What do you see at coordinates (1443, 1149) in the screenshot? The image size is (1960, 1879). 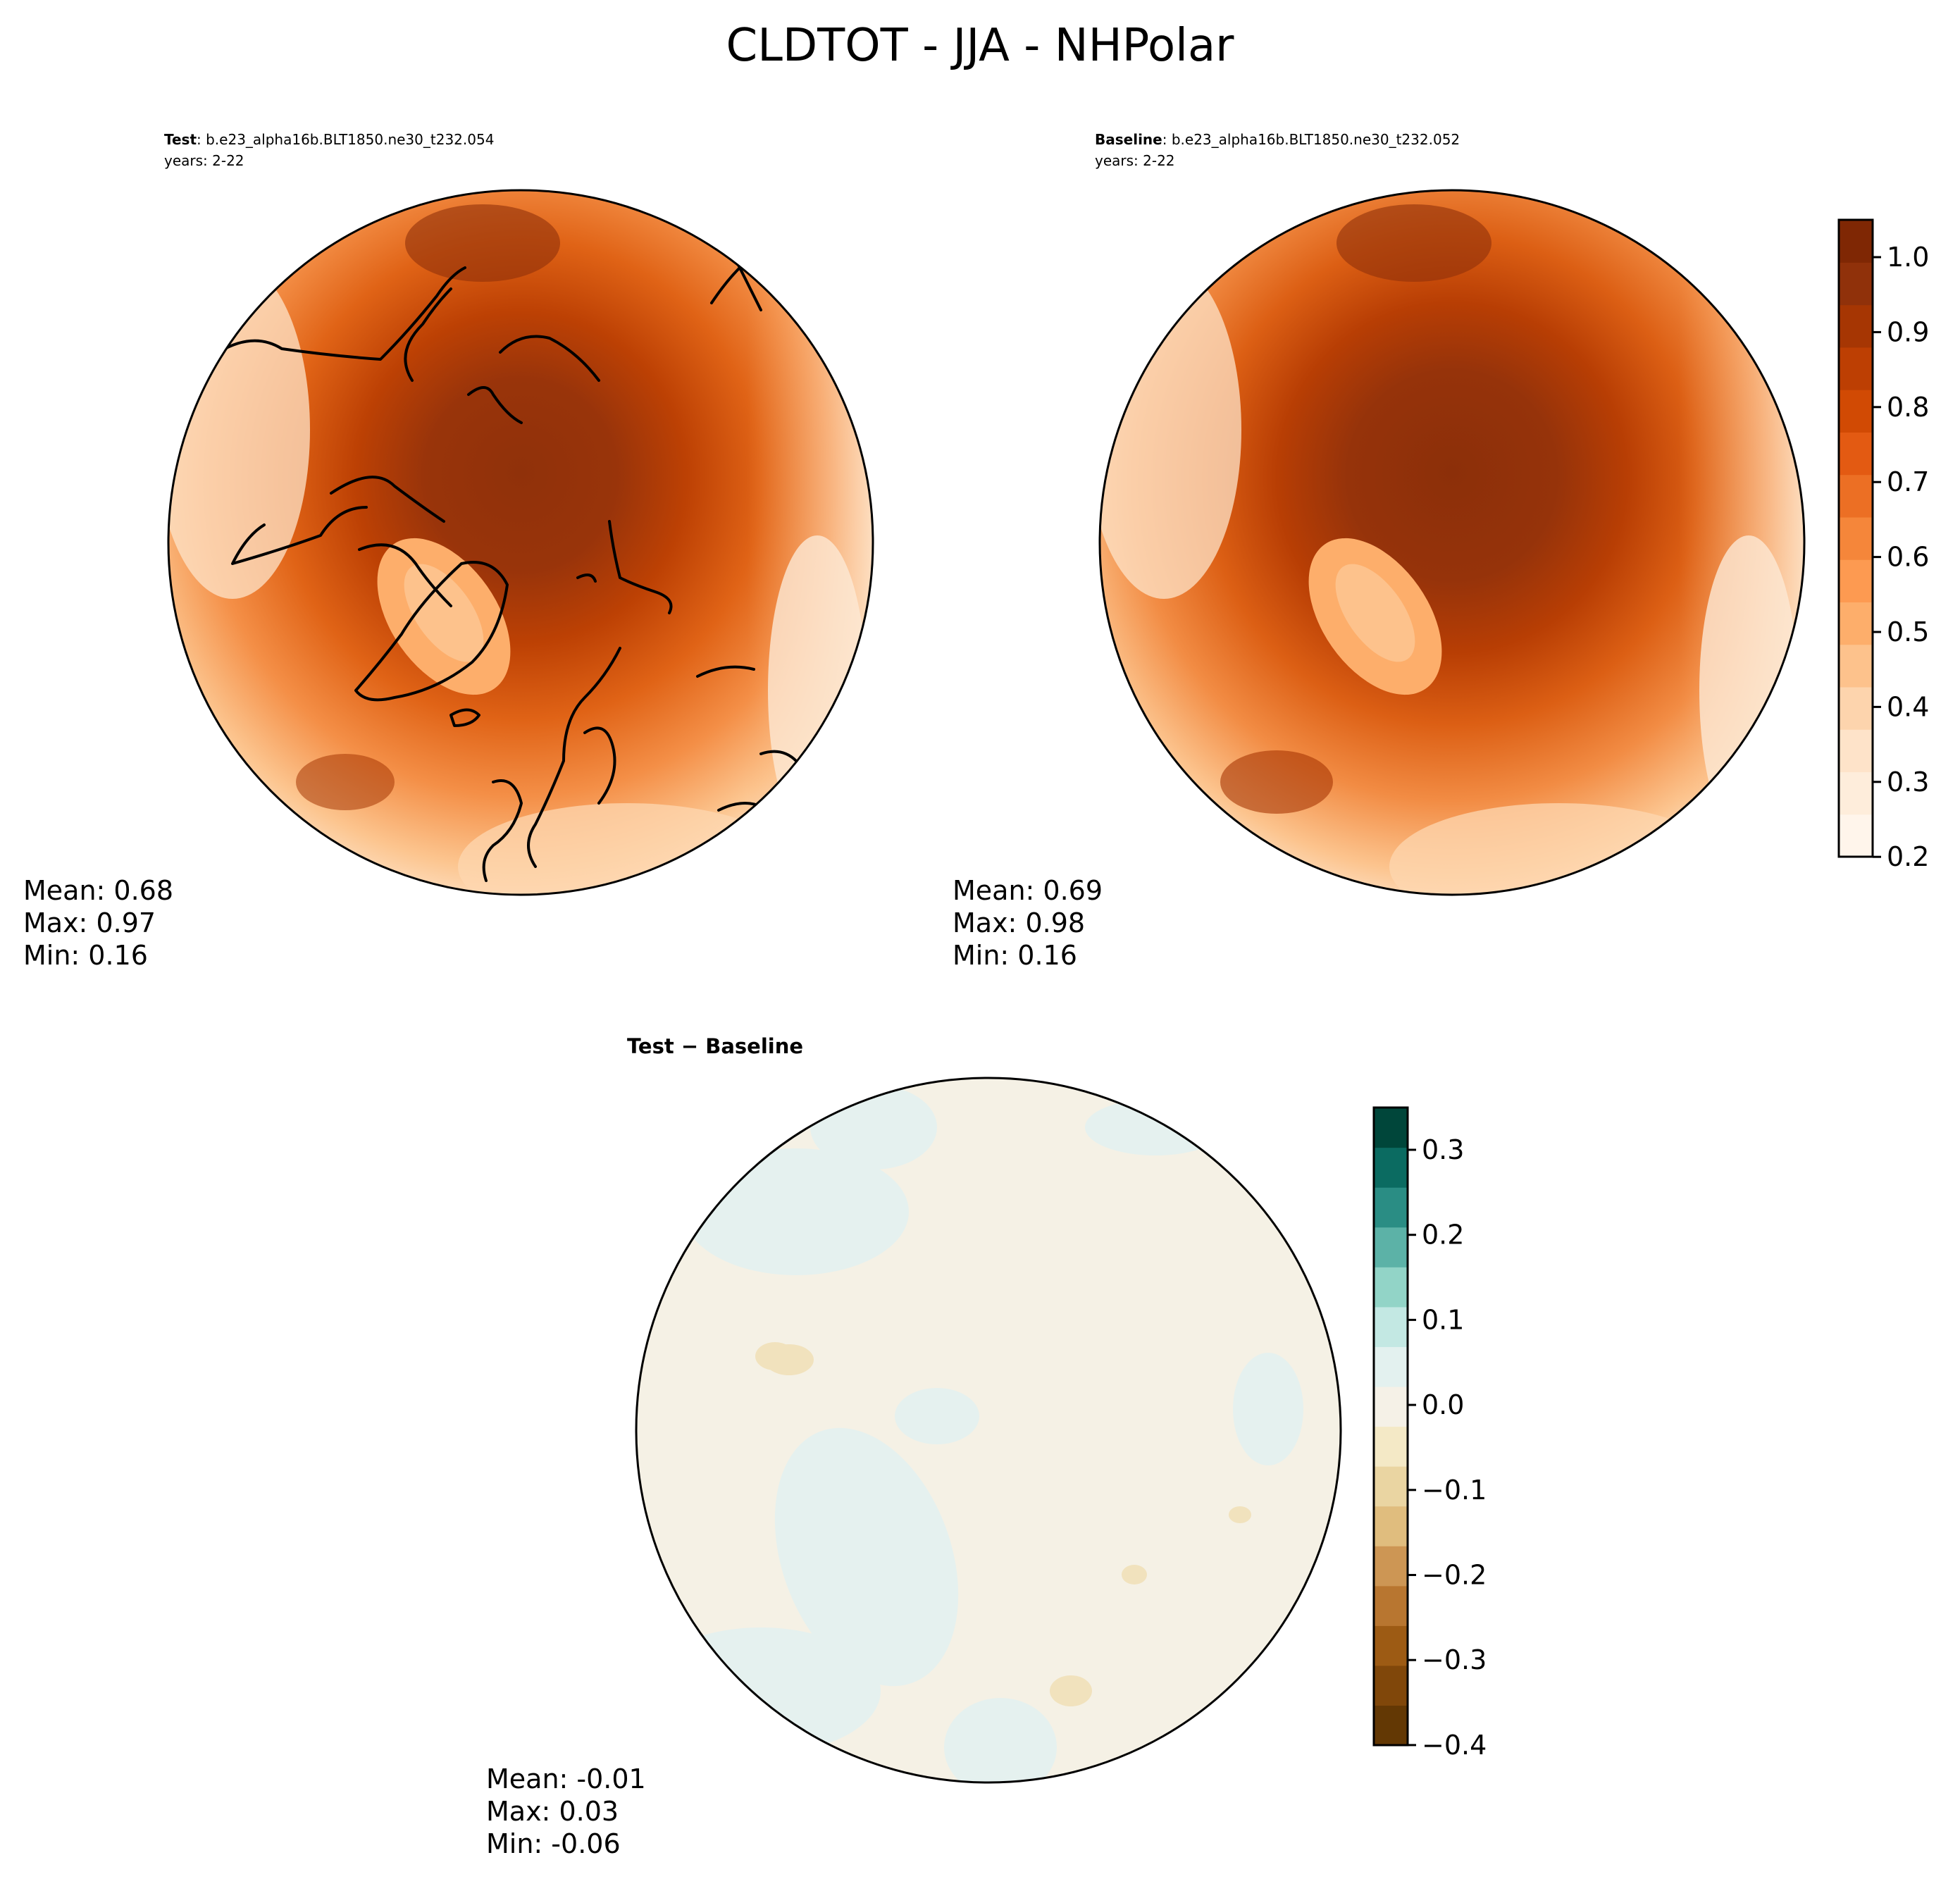 I see `diff-colorbar-tick-label: 0.3` at bounding box center [1443, 1149].